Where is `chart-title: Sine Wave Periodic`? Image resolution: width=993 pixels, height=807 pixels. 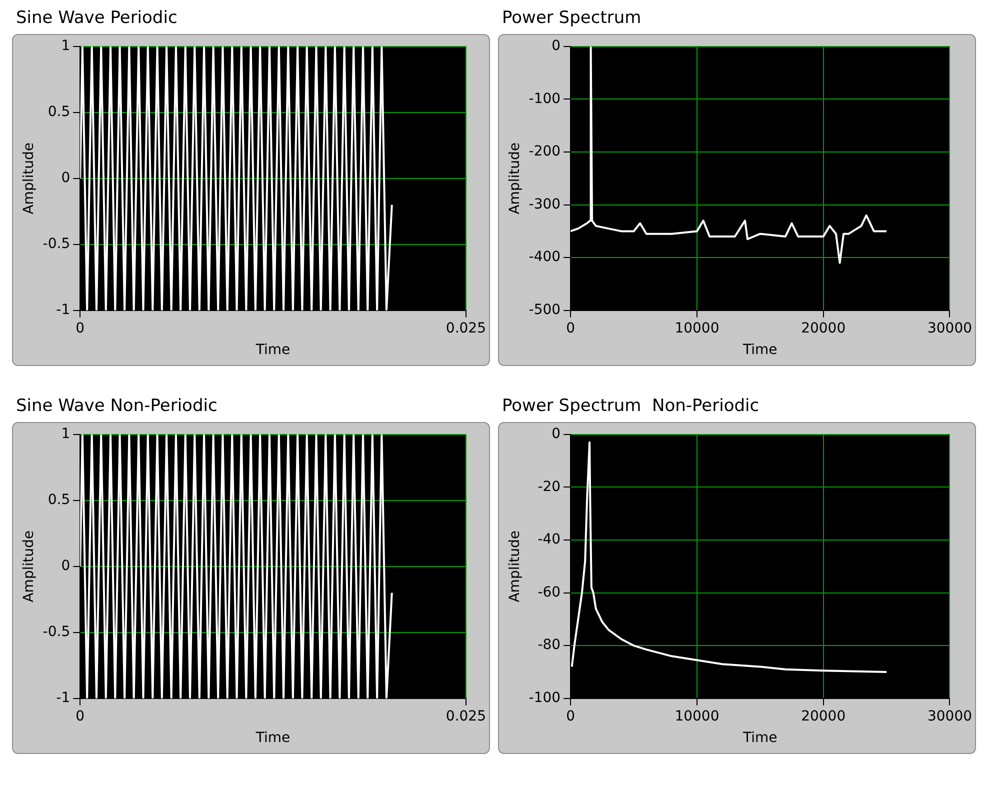 chart-title: Sine Wave Periodic is located at coordinates (97, 18).